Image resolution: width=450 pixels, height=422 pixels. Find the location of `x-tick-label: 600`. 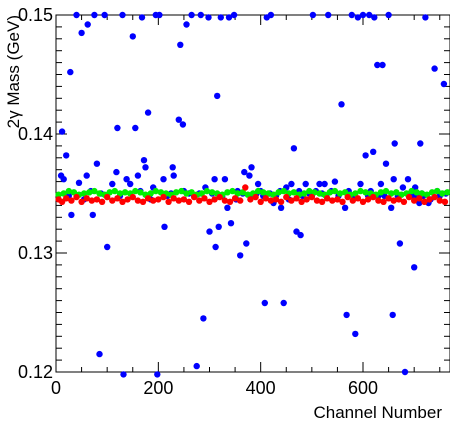

x-tick-label: 600 is located at coordinates (363, 388).